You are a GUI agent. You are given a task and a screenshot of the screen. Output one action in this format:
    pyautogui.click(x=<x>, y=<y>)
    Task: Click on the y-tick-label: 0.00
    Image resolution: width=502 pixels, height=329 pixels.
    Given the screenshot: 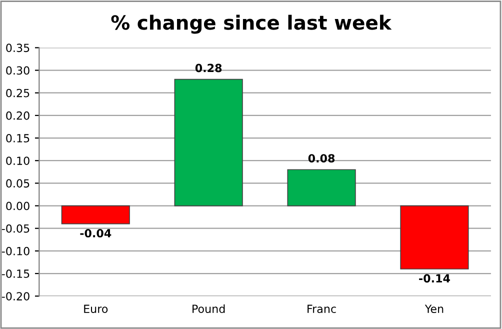 What is the action you would take?
    pyautogui.click(x=18, y=206)
    